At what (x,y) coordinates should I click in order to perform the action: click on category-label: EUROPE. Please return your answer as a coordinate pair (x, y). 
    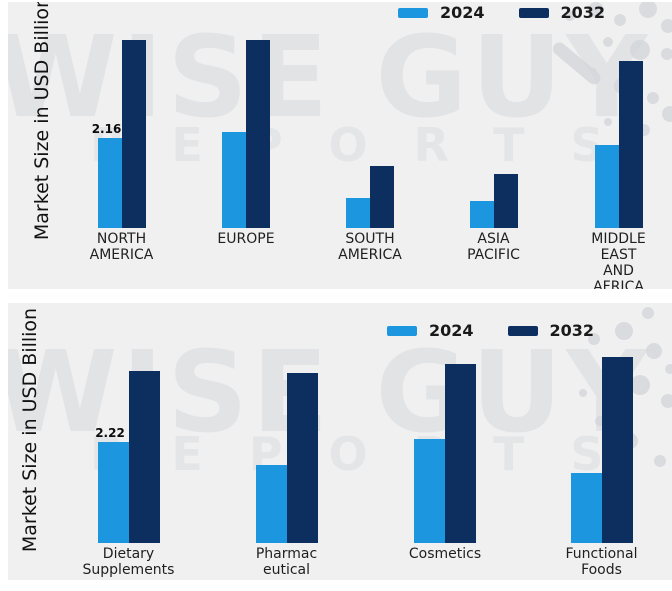
    Looking at the image, I should click on (246, 239).